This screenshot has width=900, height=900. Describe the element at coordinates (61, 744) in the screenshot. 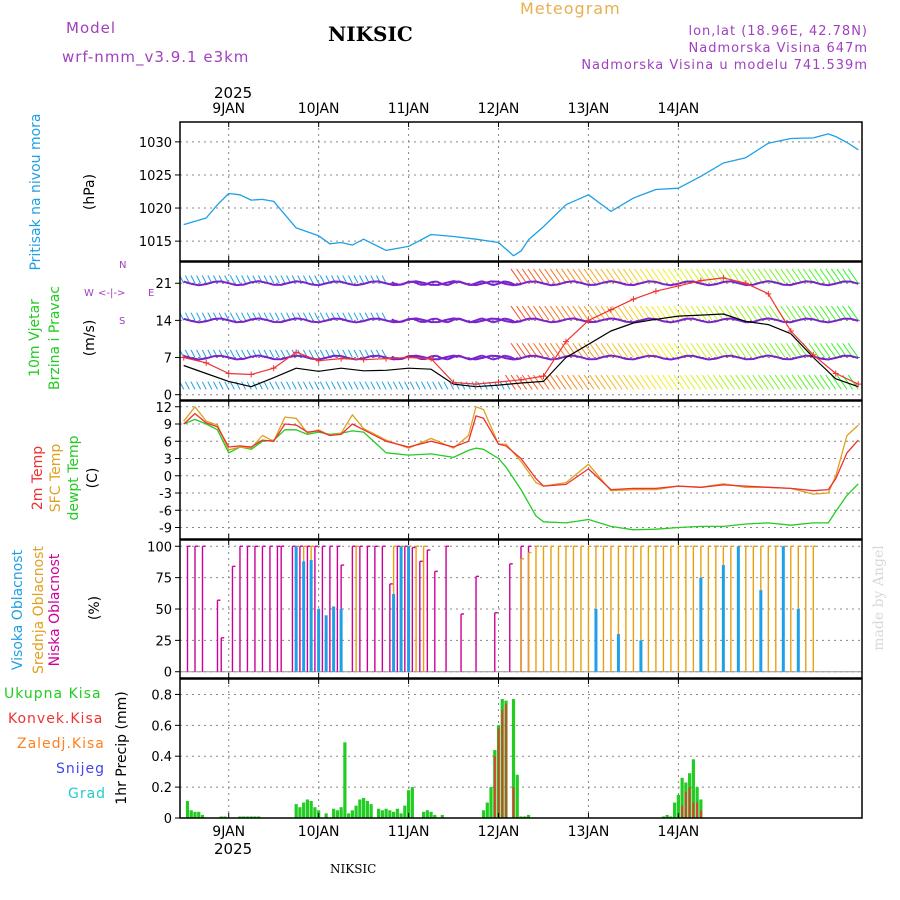

I see `precip-legend-zaledj: Zaledj.Kisa` at that location.